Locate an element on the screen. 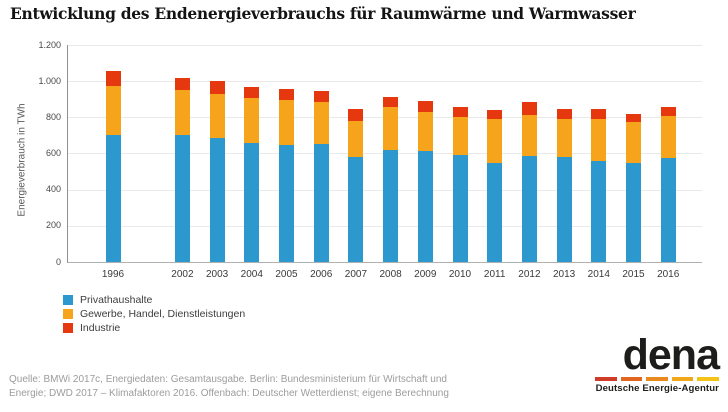  bar-segment-2016-industrie is located at coordinates (668, 112).